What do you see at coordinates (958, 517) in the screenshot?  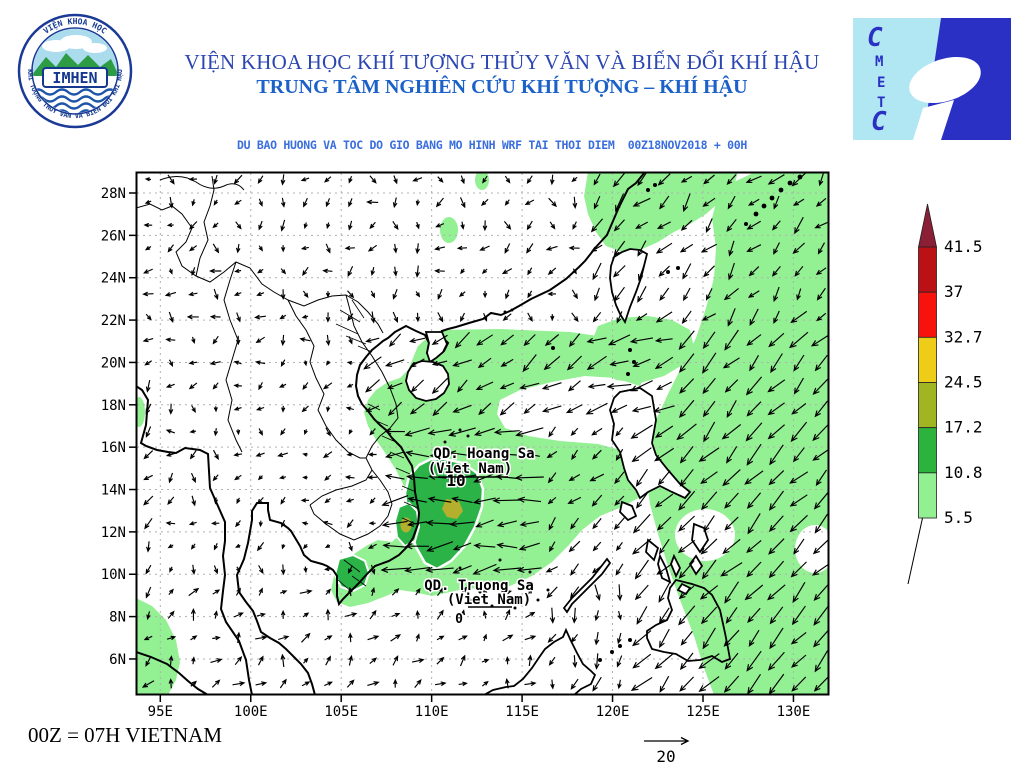 I see `colorbar-level-label: 5.5` at bounding box center [958, 517].